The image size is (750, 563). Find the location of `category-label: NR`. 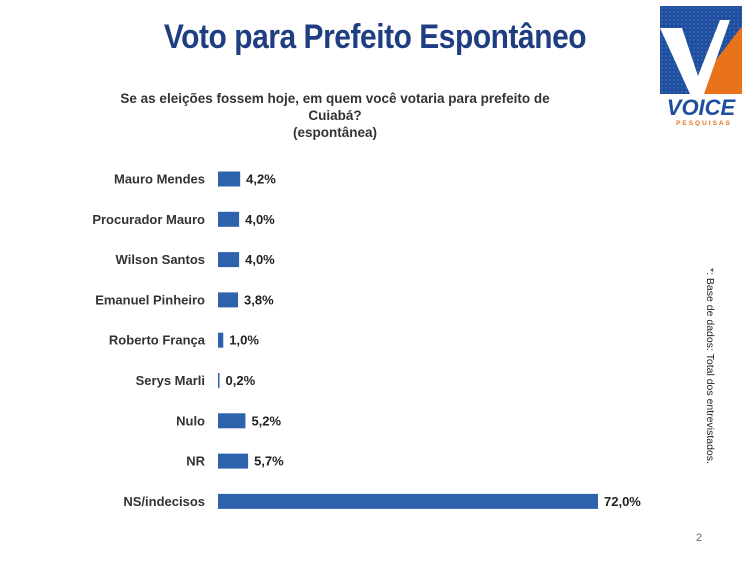

category-label: NR is located at coordinates (195, 461).